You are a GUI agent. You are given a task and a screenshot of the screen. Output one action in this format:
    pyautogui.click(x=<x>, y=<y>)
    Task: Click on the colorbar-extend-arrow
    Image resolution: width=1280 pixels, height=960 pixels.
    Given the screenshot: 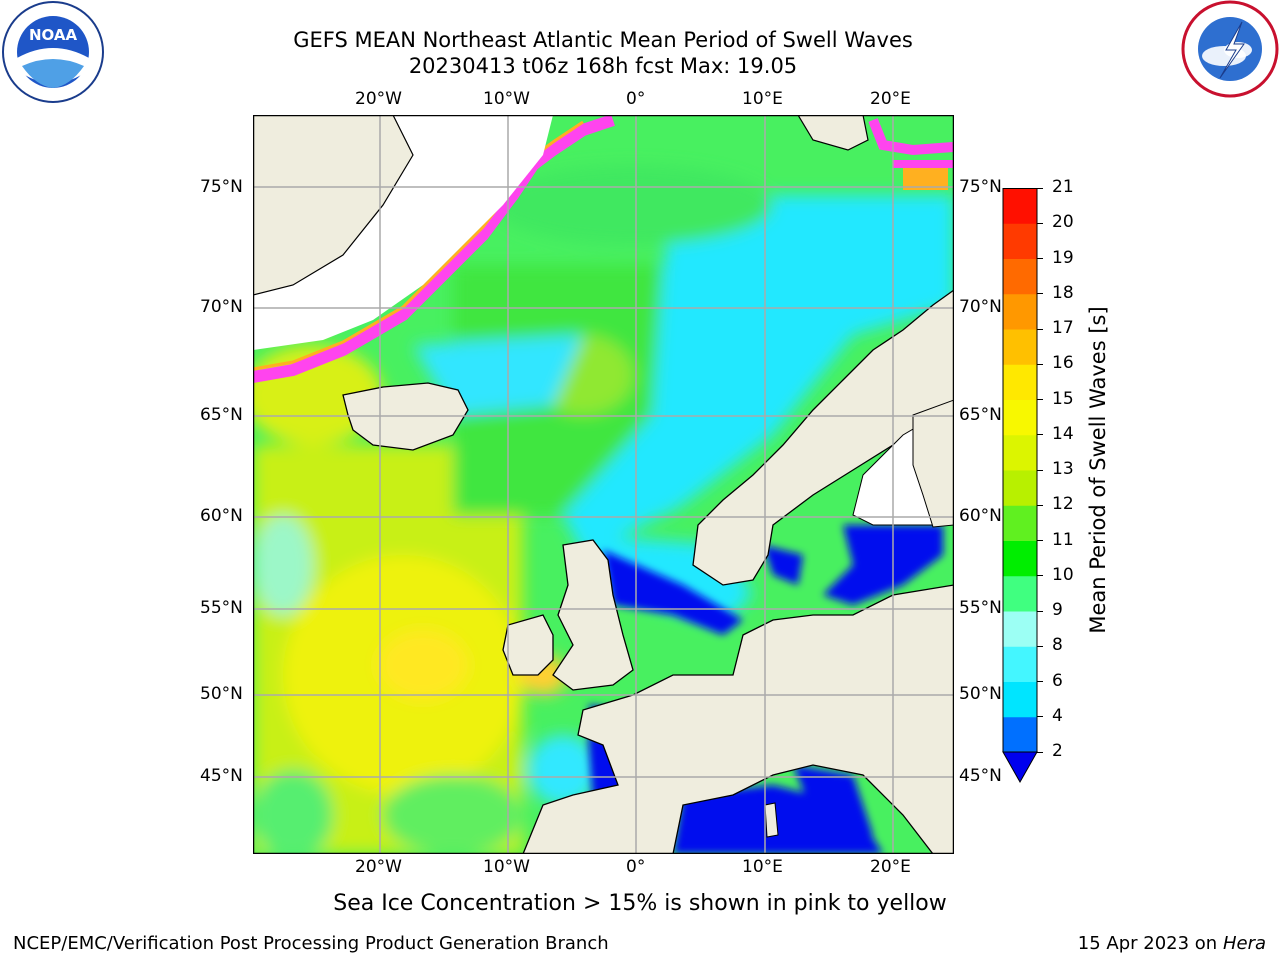 What is the action you would take?
    pyautogui.click(x=1020, y=767)
    